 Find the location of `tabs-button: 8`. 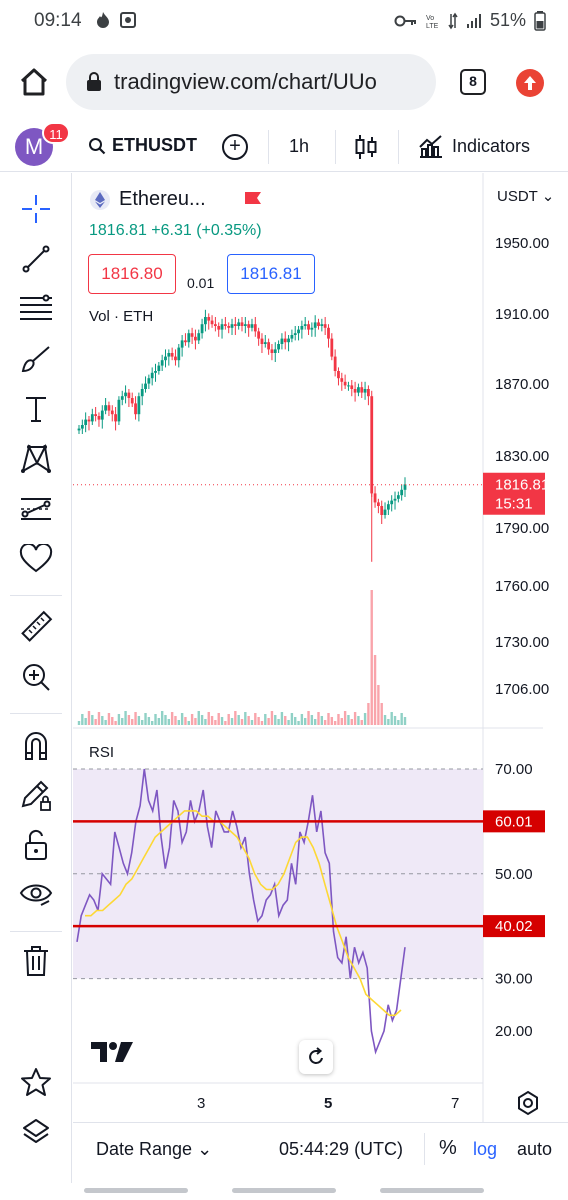

tabs-button: 8 is located at coordinates (473, 82).